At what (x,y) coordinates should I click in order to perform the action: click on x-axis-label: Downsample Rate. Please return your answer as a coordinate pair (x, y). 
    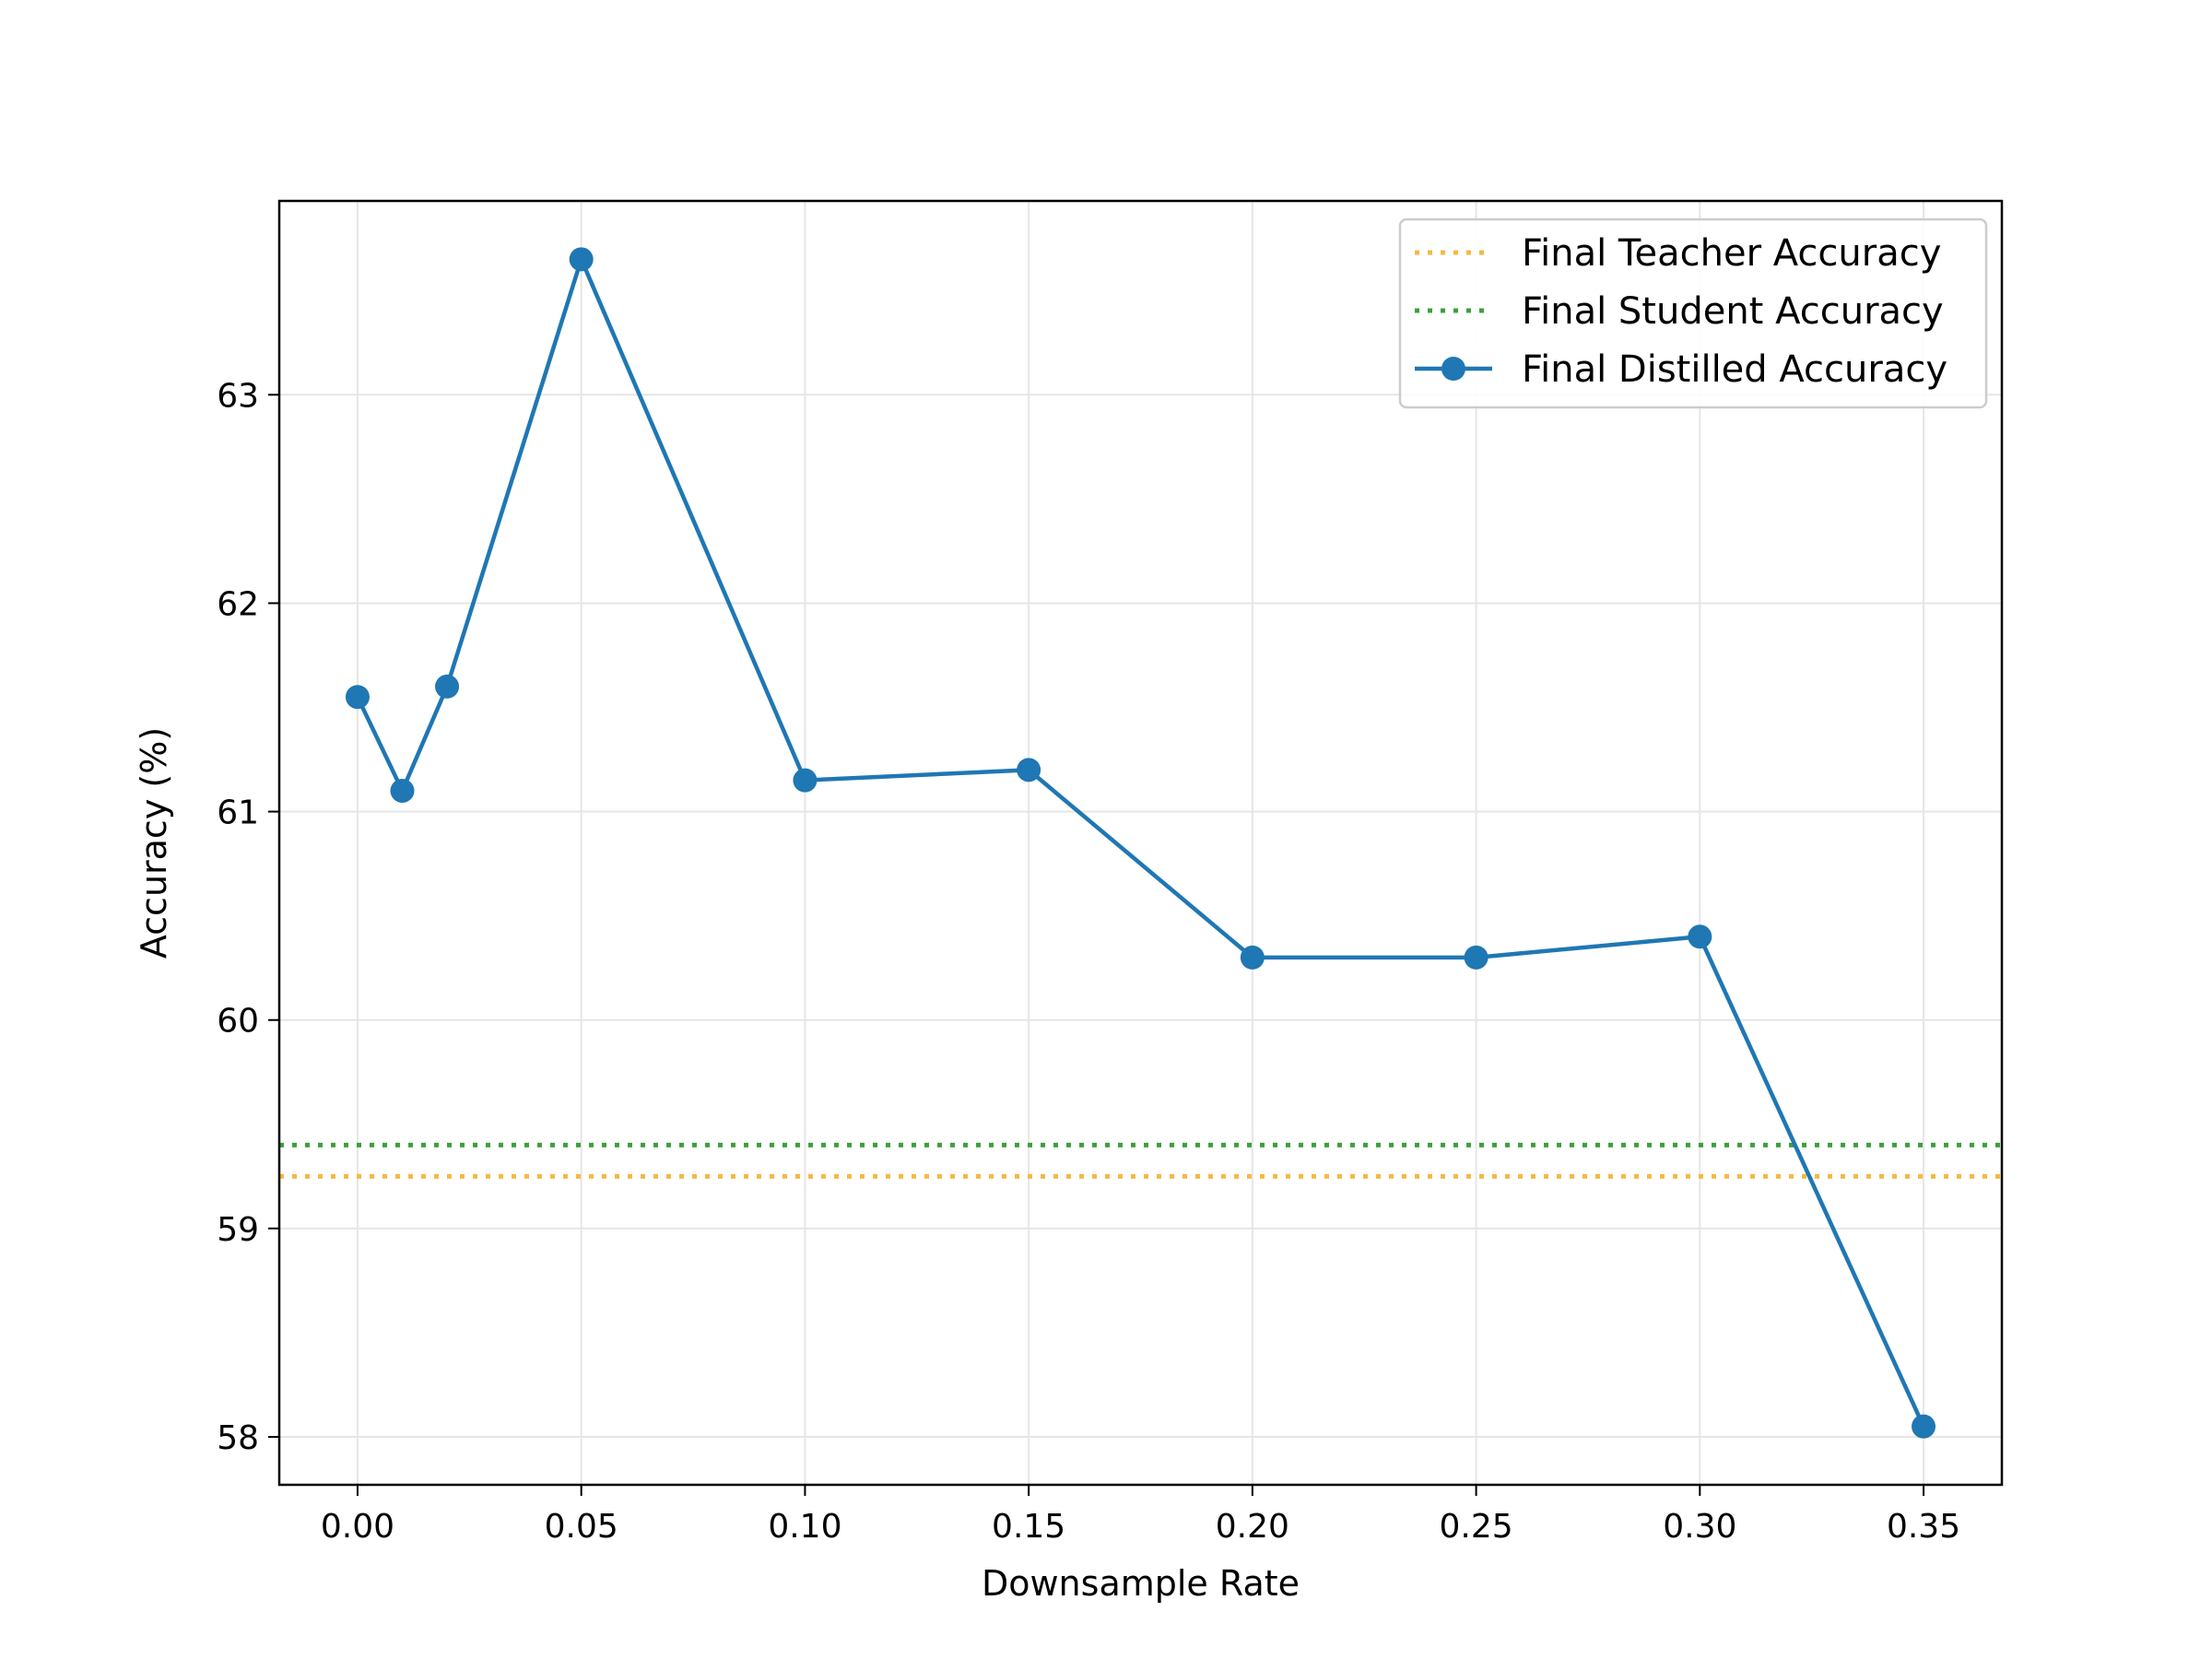
    Looking at the image, I should click on (1141, 1583).